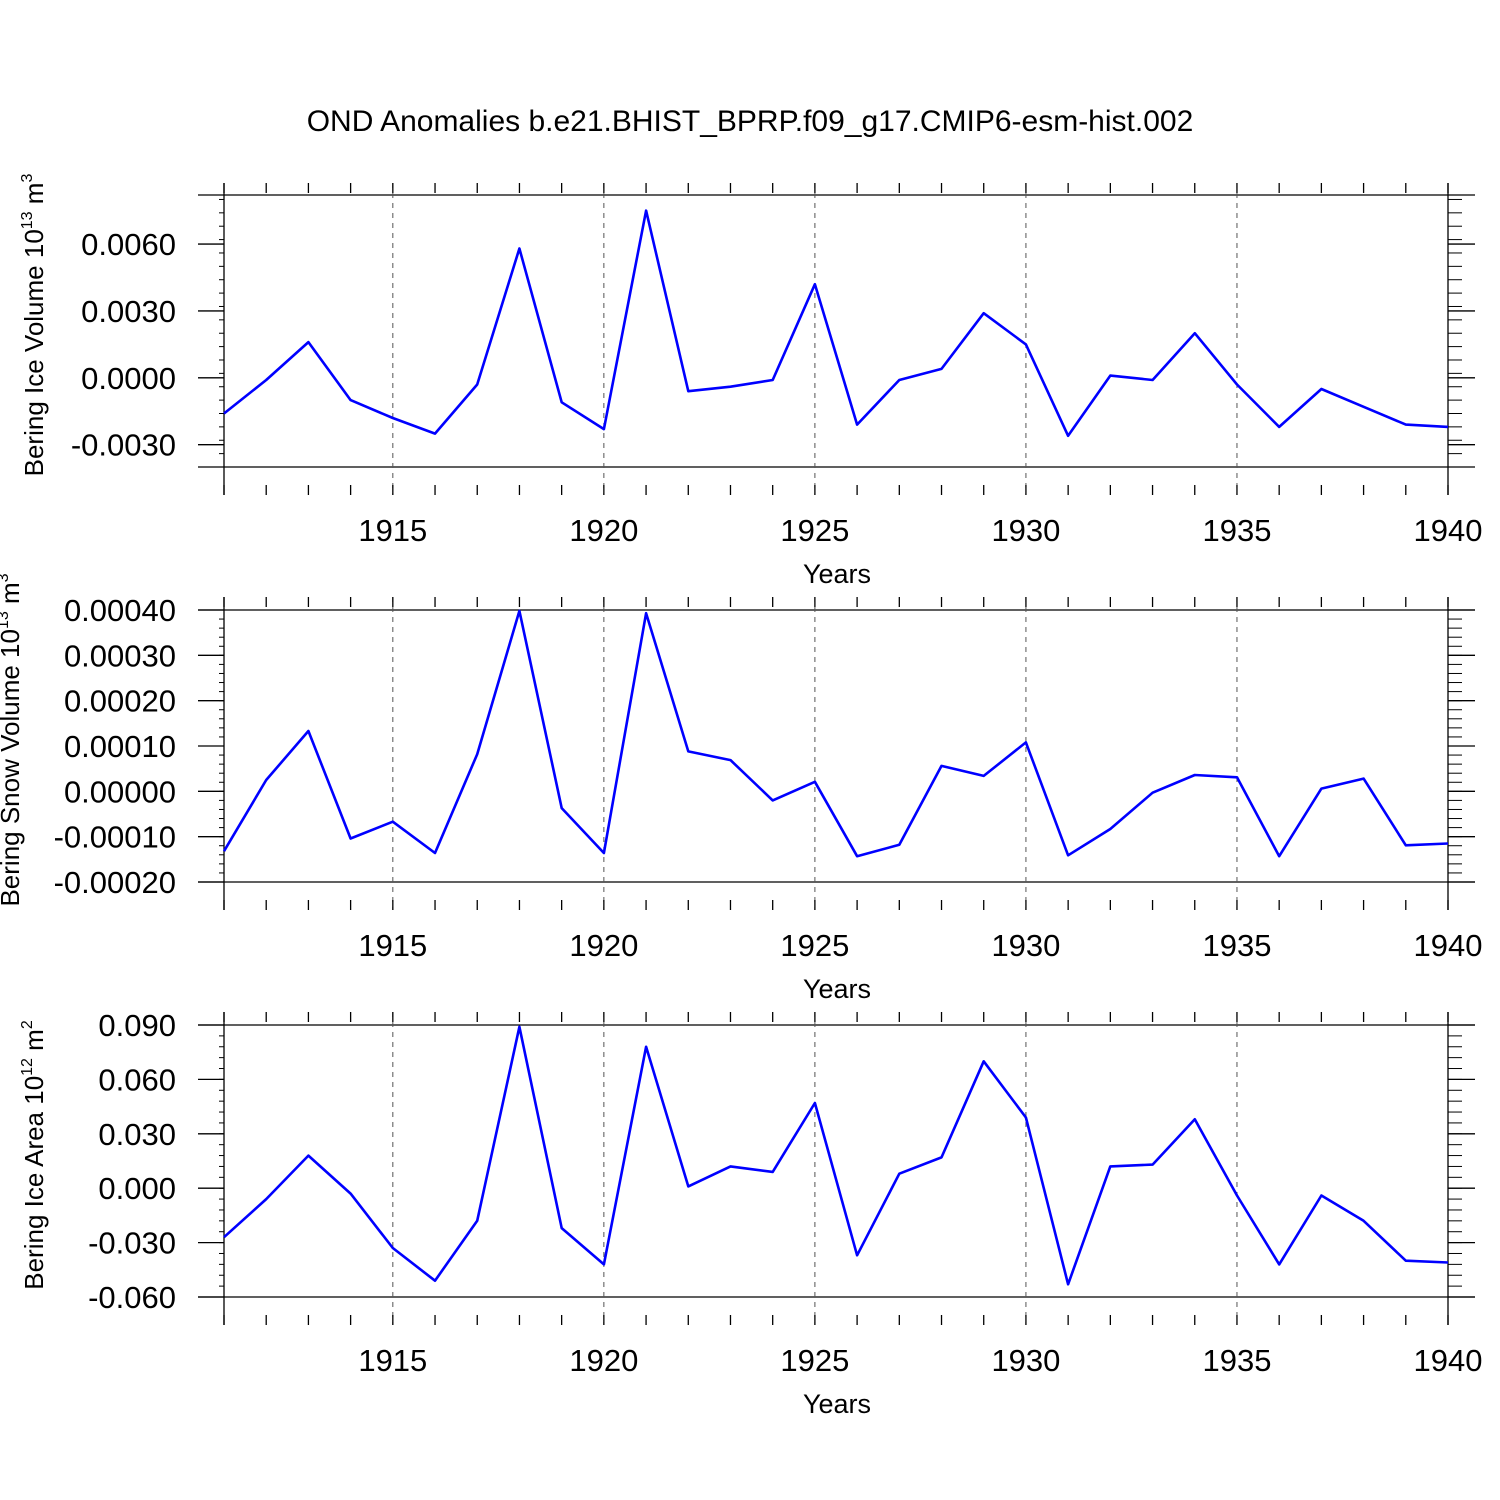 The image size is (1500, 1500). Describe the element at coordinates (34, 352) in the screenshot. I see `y-axis-label-main: Bering Ice Volume 10` at that location.